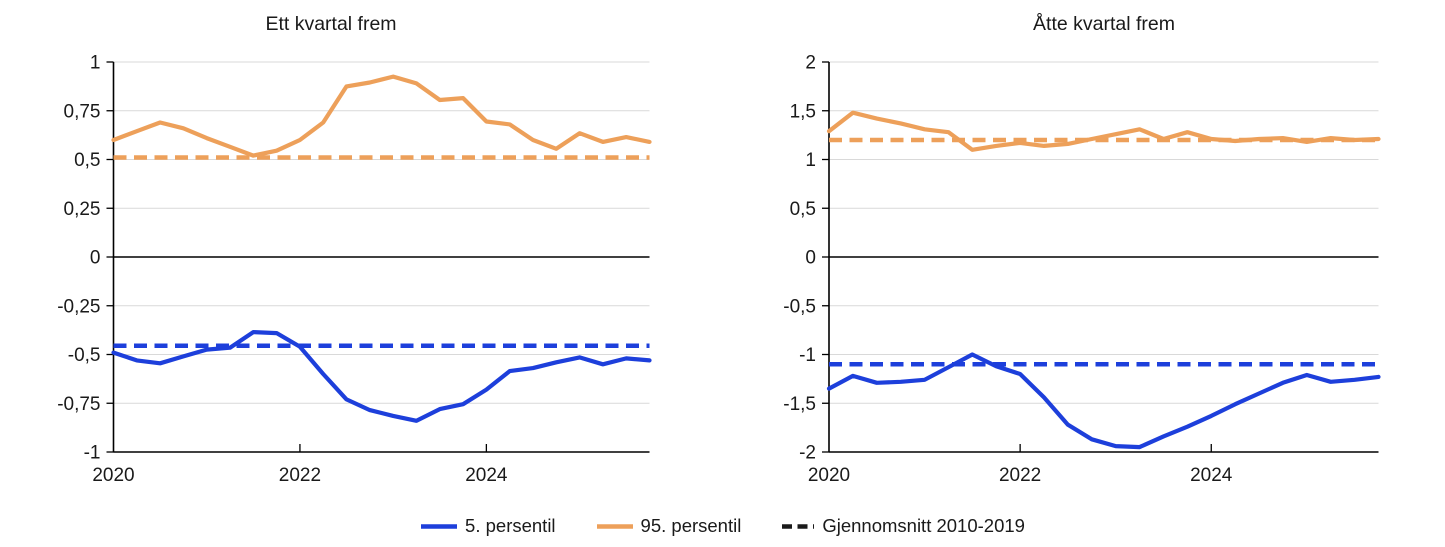  I want to click on legend-label: Gjennomsnitt 2010-2019, so click(923, 525).